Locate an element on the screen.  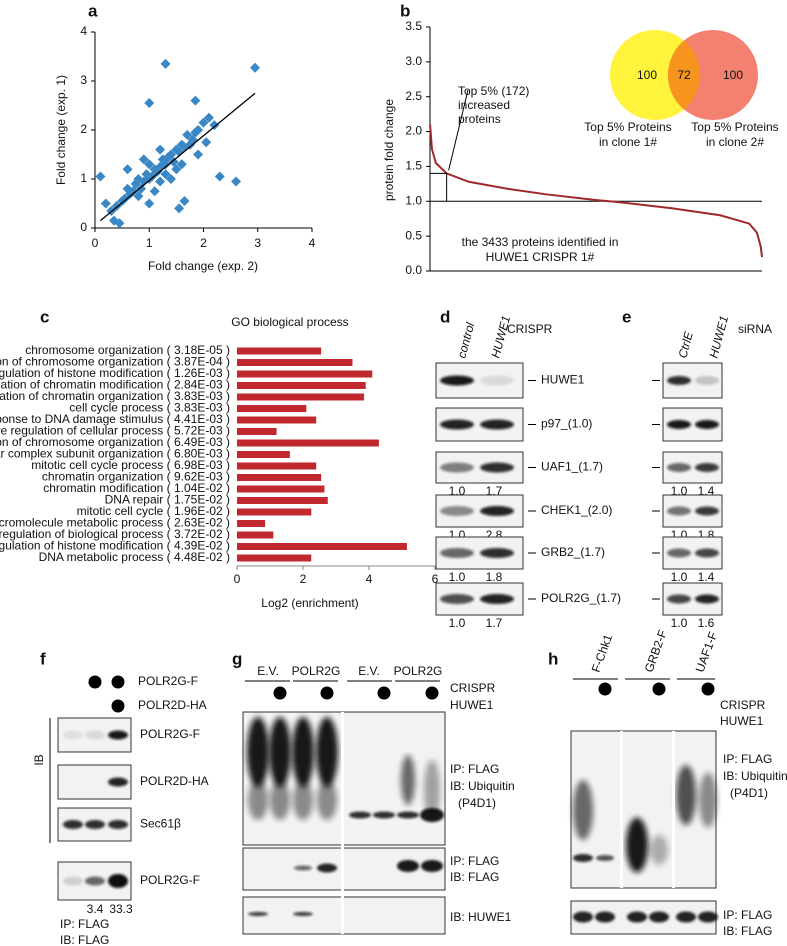
category-label: chromatin organization ( 9.62E-03 ) is located at coordinates (136, 477).